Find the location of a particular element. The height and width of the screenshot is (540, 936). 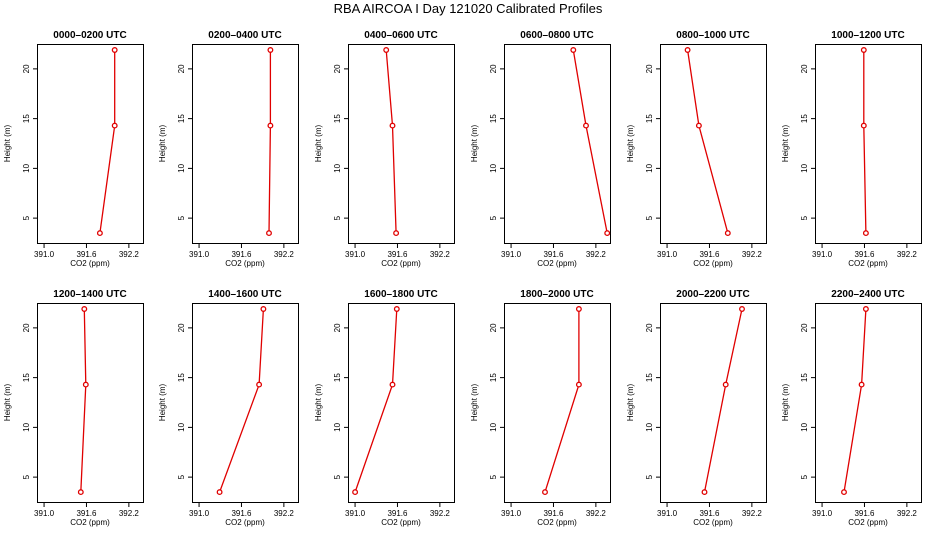

panel-title: 1000–1200 UTC is located at coordinates (867, 35).